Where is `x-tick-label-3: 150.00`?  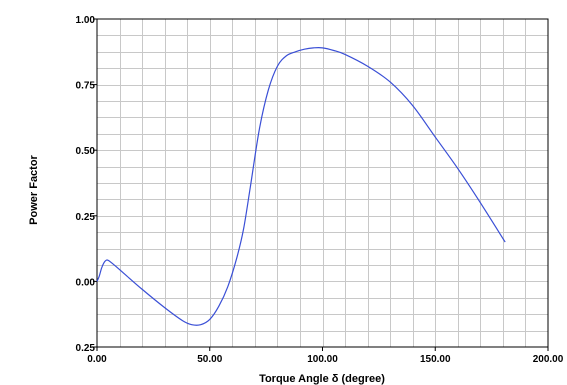
x-tick-label-3: 150.00 is located at coordinates (435, 359).